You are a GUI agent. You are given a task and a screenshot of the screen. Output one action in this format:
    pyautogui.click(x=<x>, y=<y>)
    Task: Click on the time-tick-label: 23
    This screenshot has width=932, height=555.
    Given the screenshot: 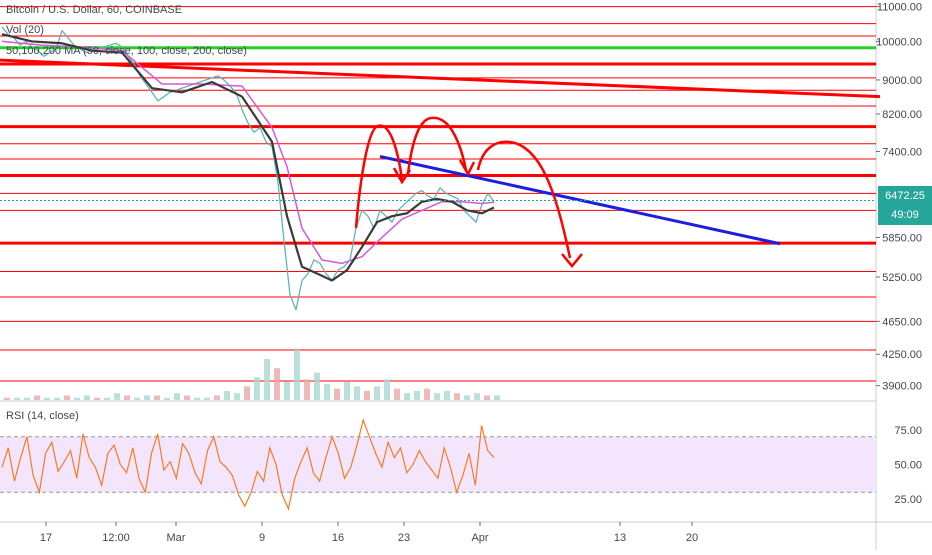 What is the action you would take?
    pyautogui.click(x=404, y=538)
    